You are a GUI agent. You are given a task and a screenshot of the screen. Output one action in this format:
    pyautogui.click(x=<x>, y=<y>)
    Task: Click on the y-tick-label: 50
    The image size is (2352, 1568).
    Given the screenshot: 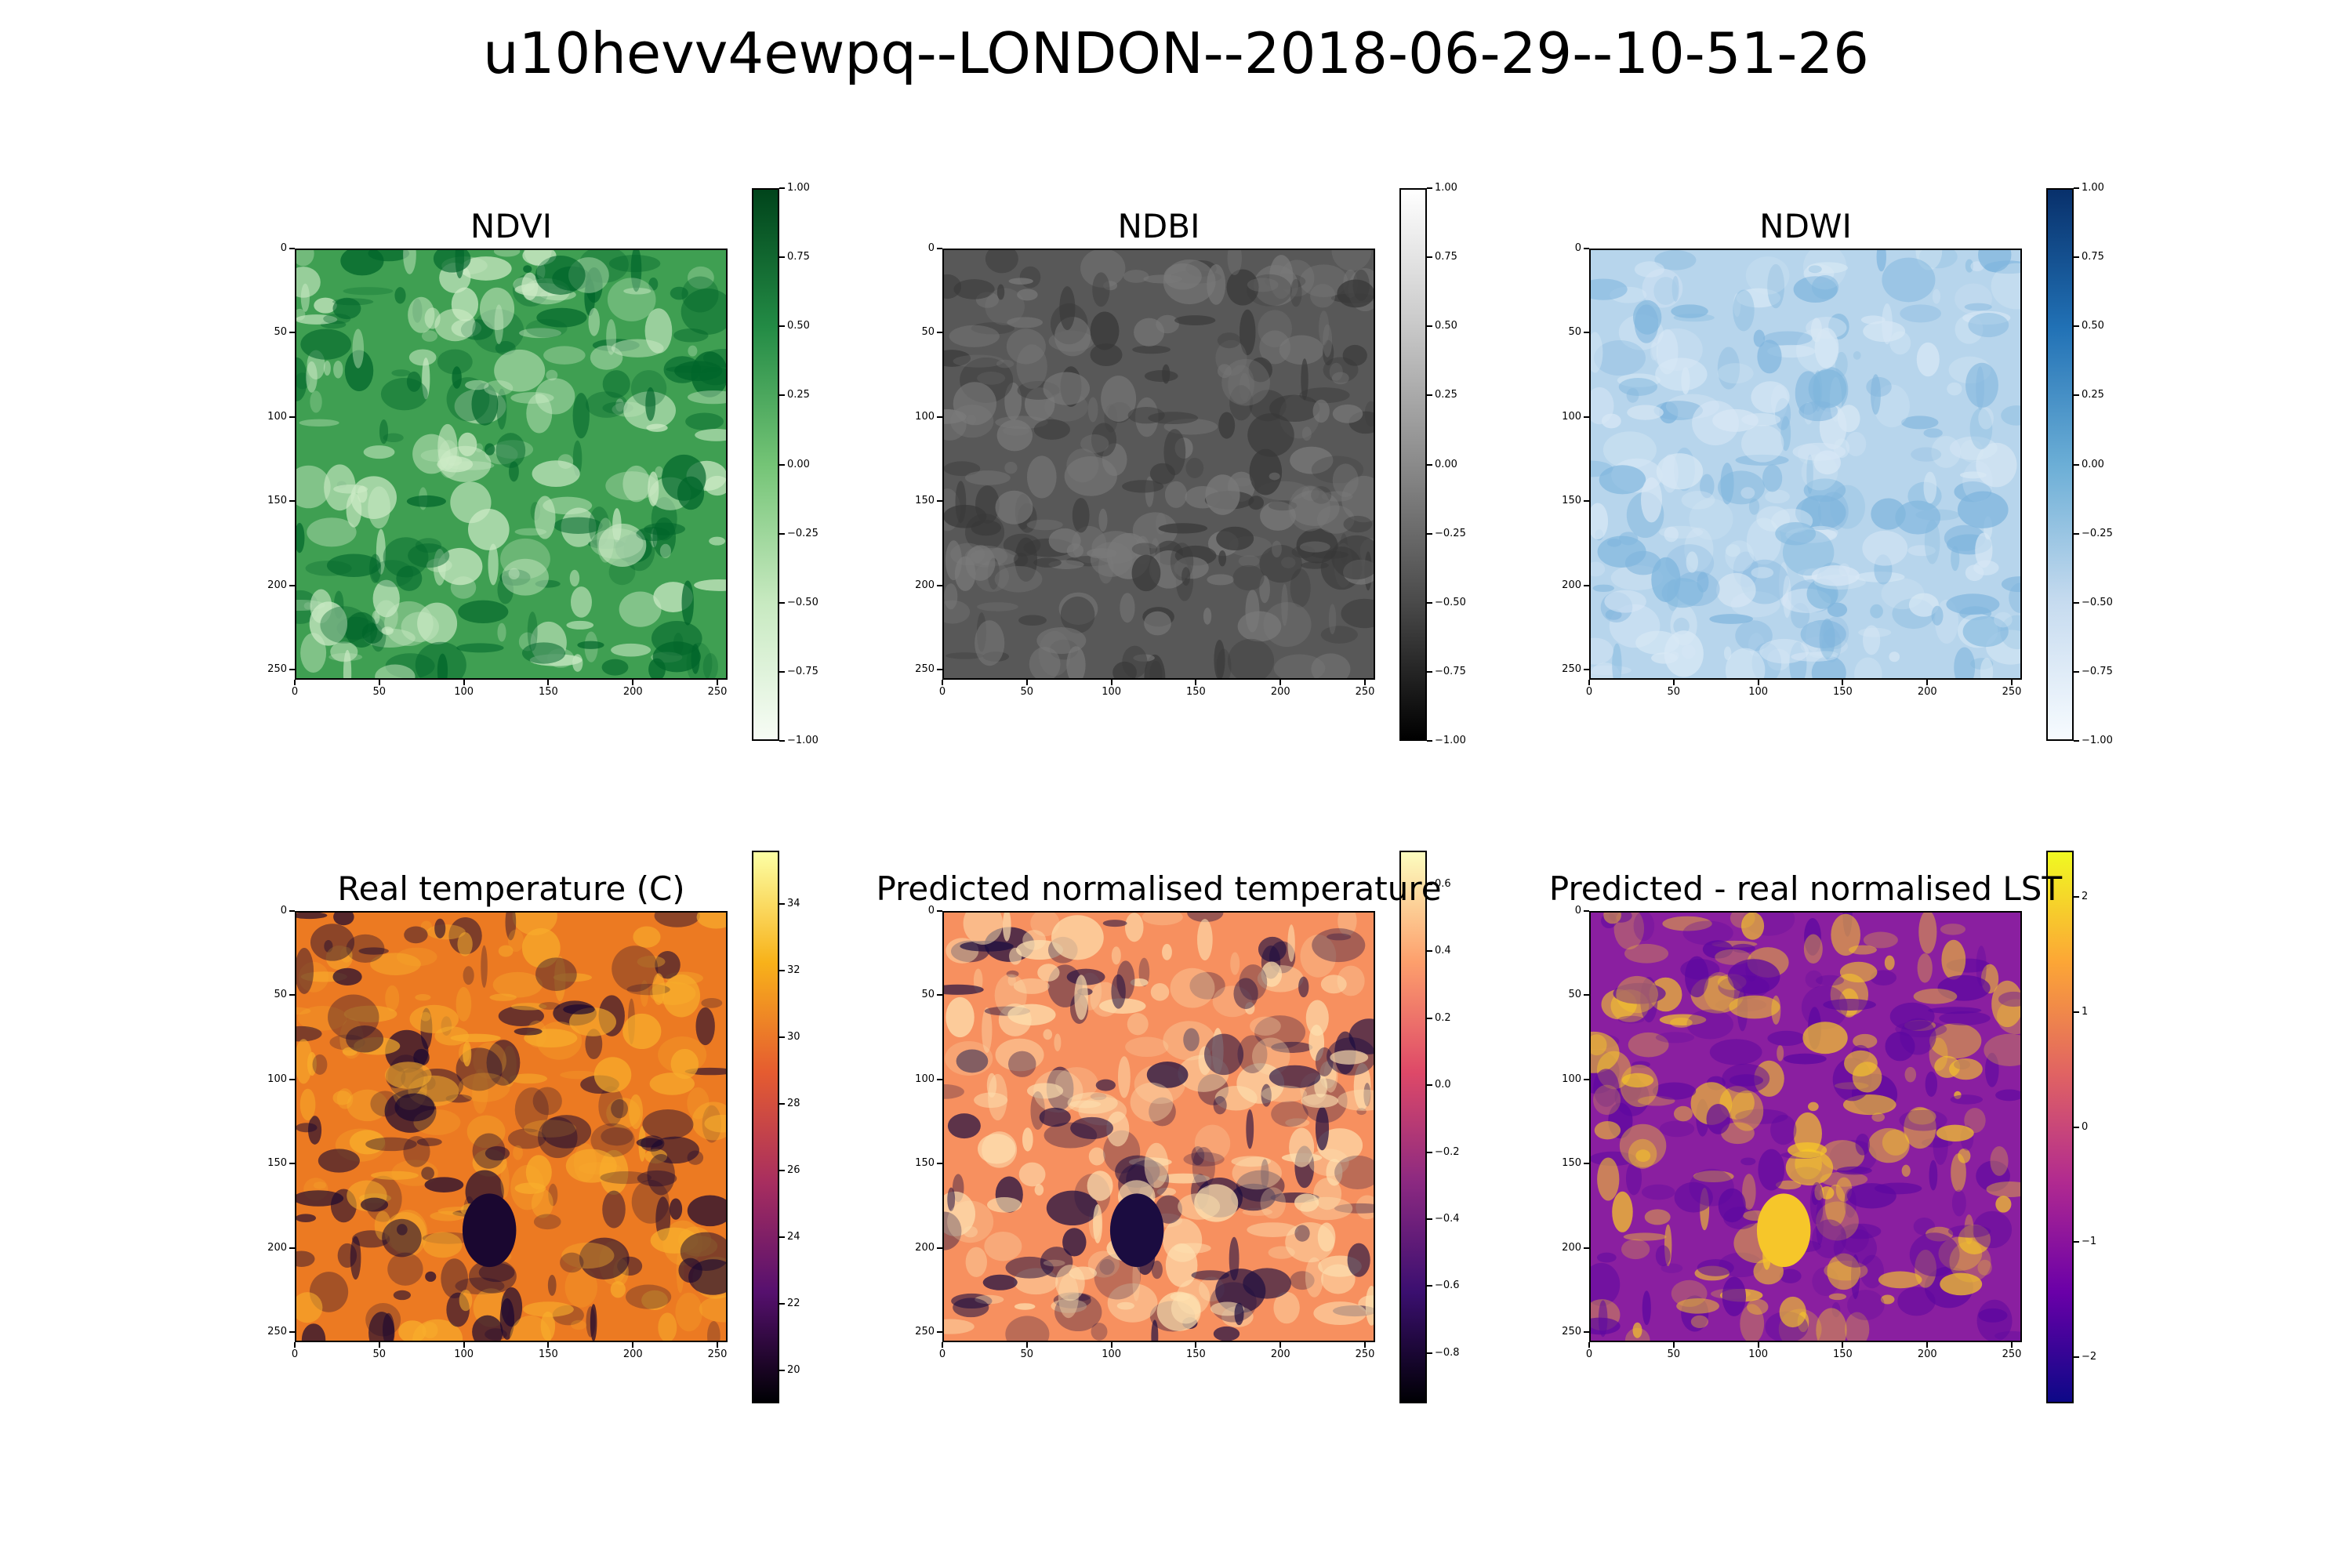 What is the action you would take?
    pyautogui.click(x=280, y=995)
    